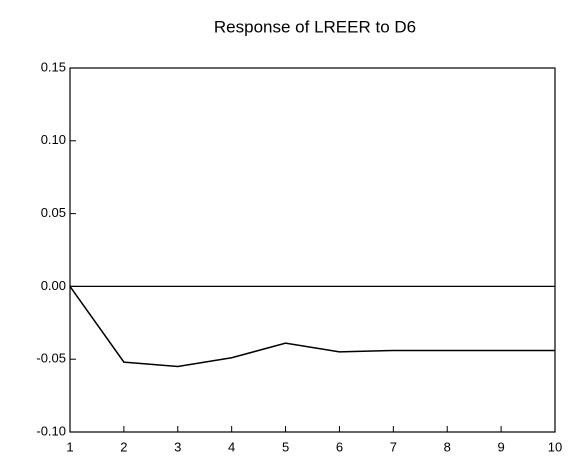 This screenshot has width=569, height=459. What do you see at coordinates (231, 446) in the screenshot?
I see `x-tick-label: 4` at bounding box center [231, 446].